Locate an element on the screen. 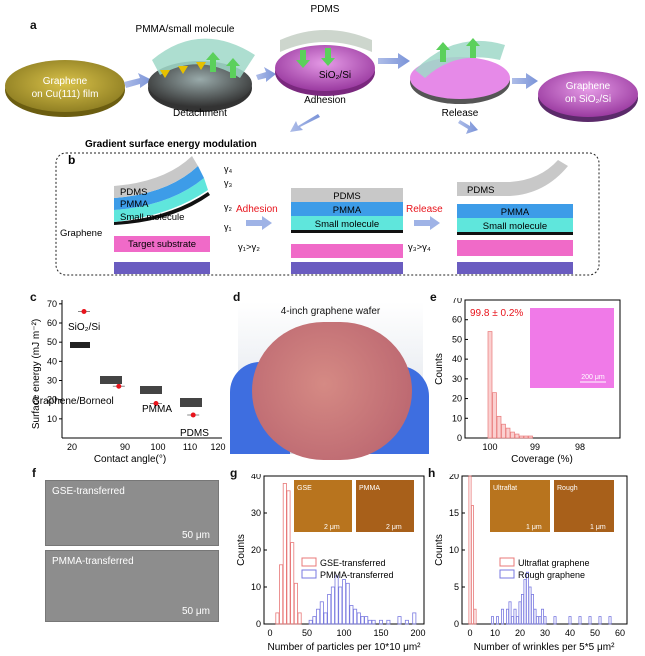  h-xtick: 40 is located at coordinates (570, 633).